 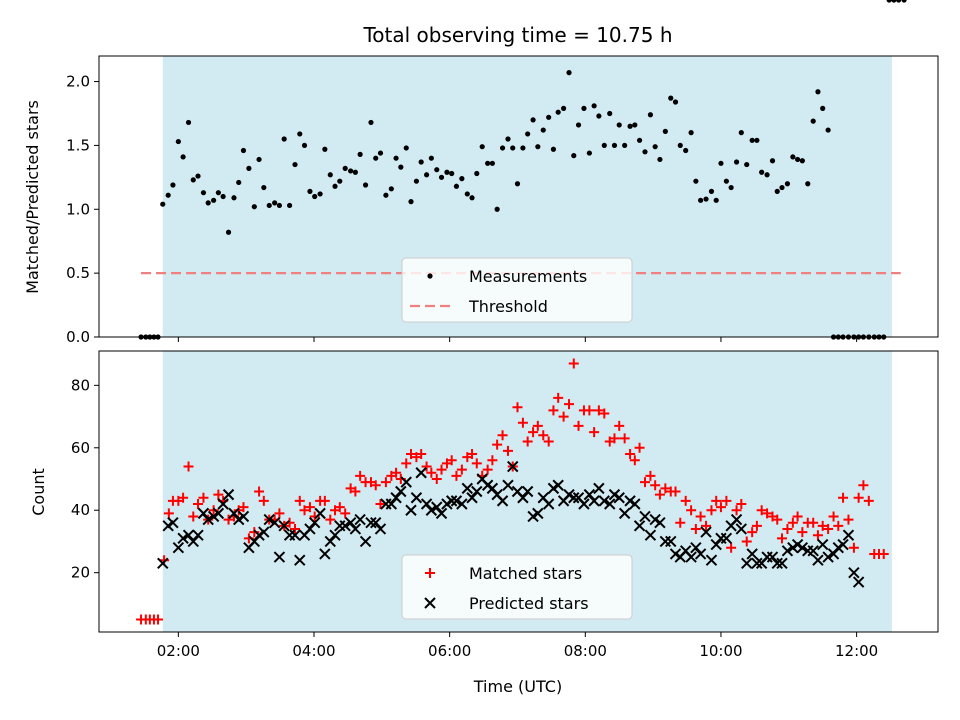 What do you see at coordinates (585, 651) in the screenshot?
I see `x-tick-label: 08:00` at bounding box center [585, 651].